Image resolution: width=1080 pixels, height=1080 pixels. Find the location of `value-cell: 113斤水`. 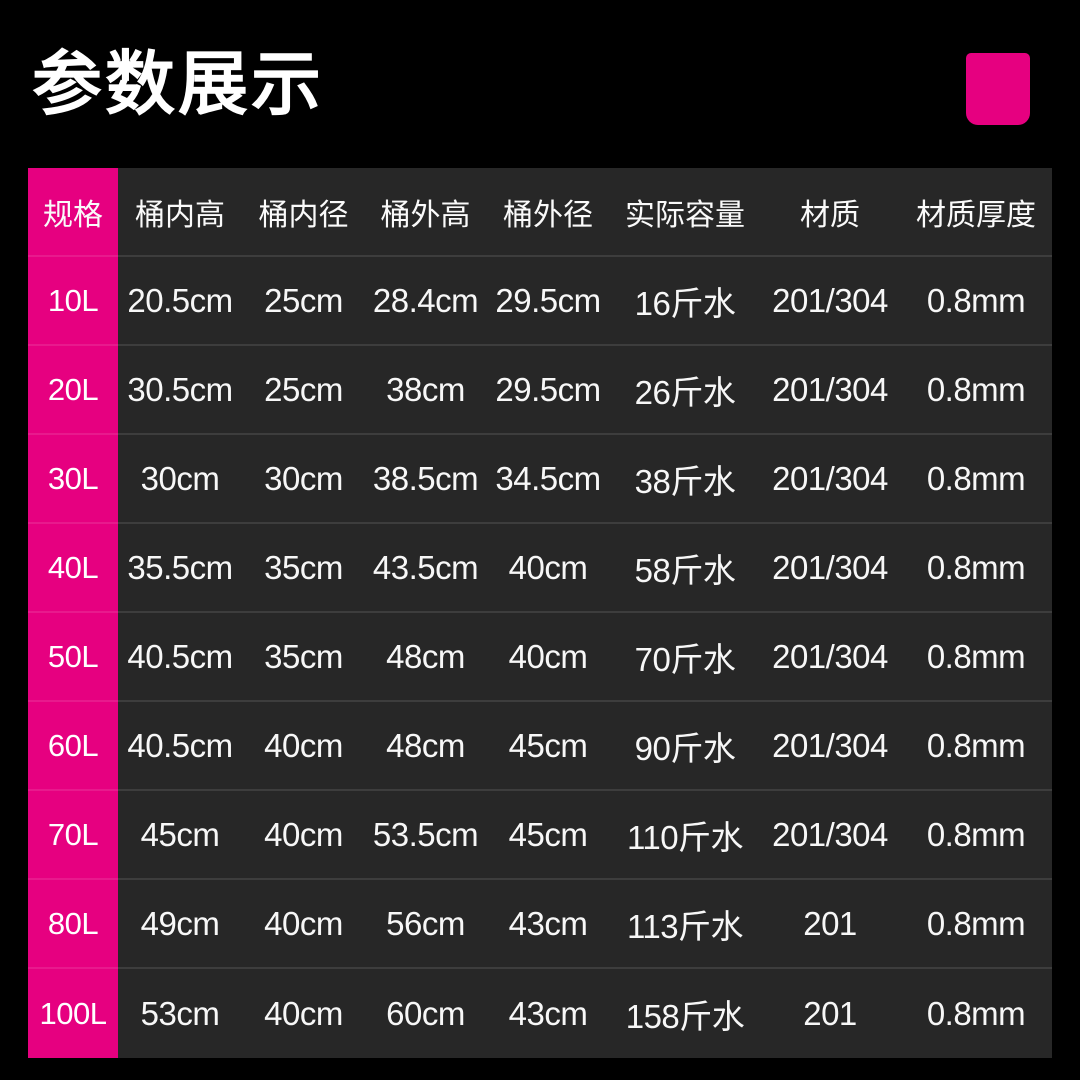

value-cell: 113斤水 is located at coordinates (685, 924).